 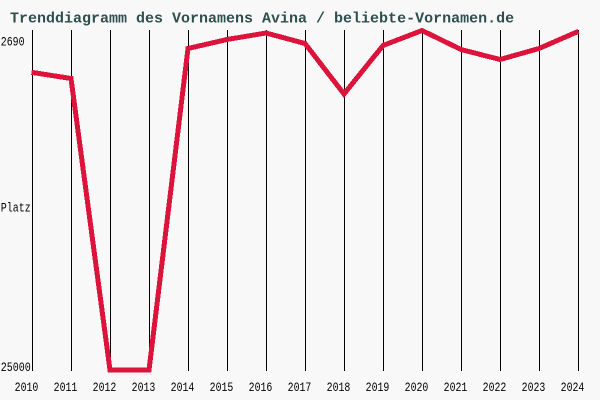 I want to click on svg-text: 2012, so click(x=105, y=388).